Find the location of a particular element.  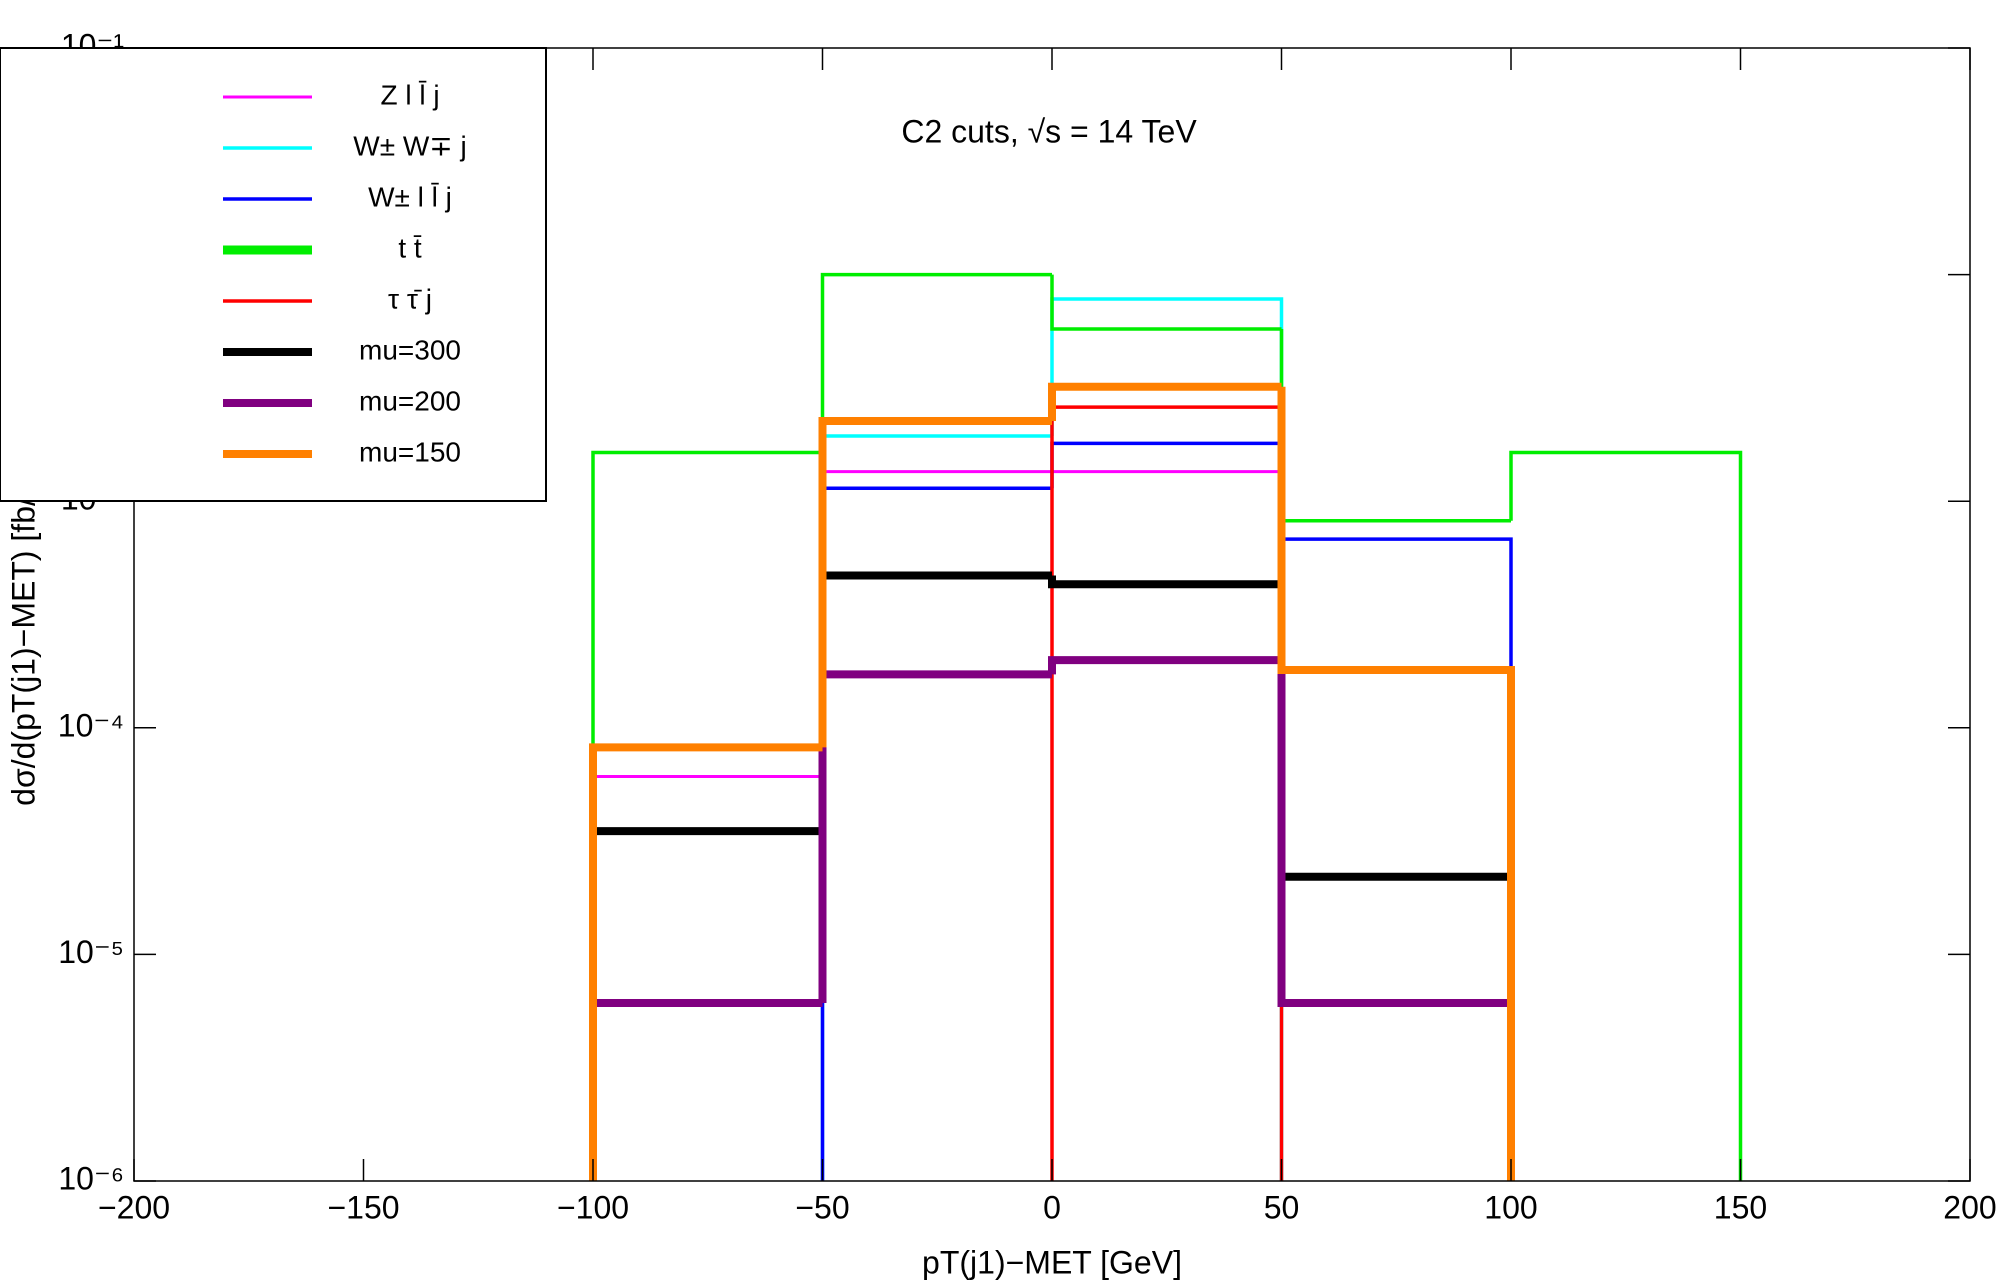

x-tick-label: 200 is located at coordinates (1969, 1207).